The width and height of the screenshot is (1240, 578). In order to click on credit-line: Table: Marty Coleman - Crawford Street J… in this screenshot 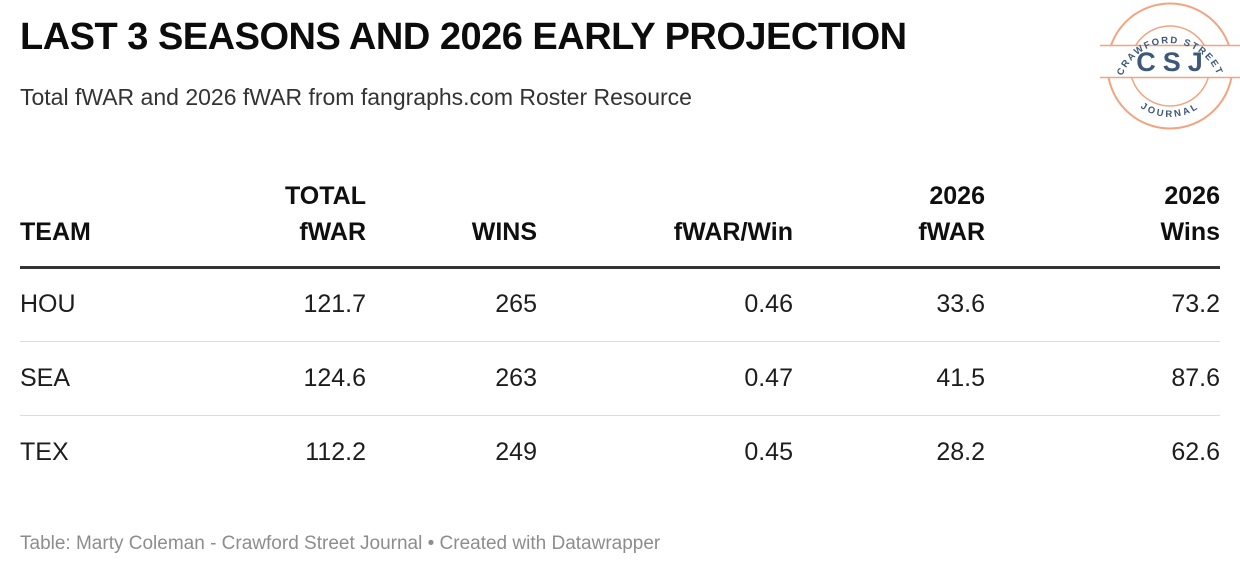, I will do `click(340, 543)`.